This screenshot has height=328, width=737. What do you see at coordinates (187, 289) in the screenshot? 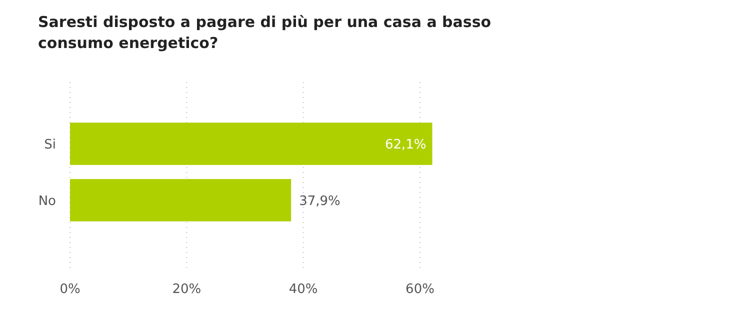
I see `x-tick-label: 20%` at bounding box center [187, 289].